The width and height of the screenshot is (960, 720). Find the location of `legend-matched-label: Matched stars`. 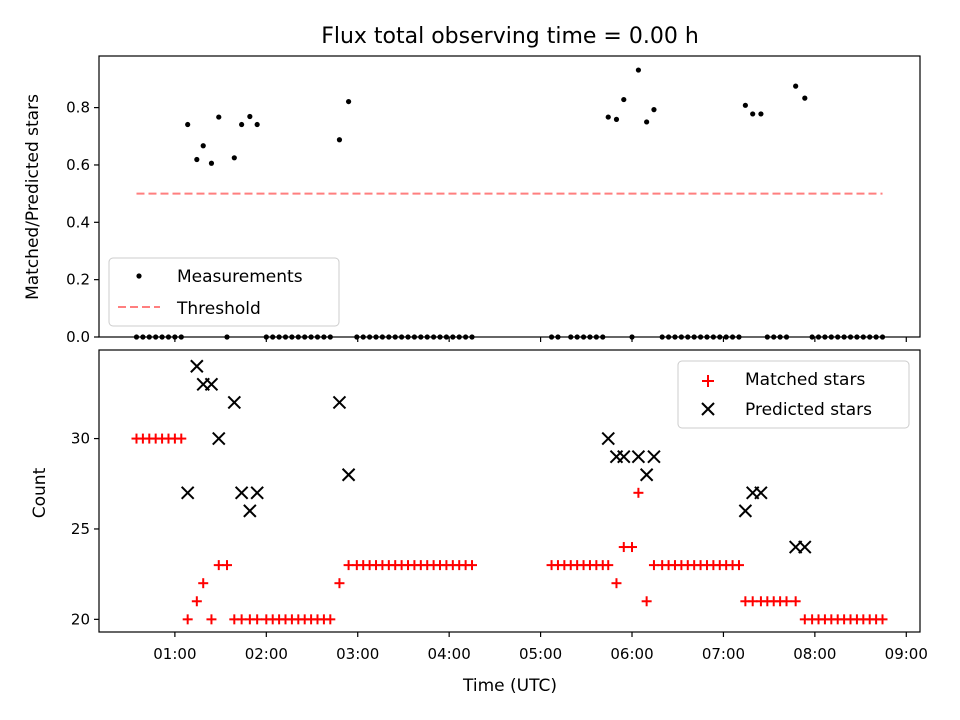

legend-matched-label: Matched stars is located at coordinates (805, 380).